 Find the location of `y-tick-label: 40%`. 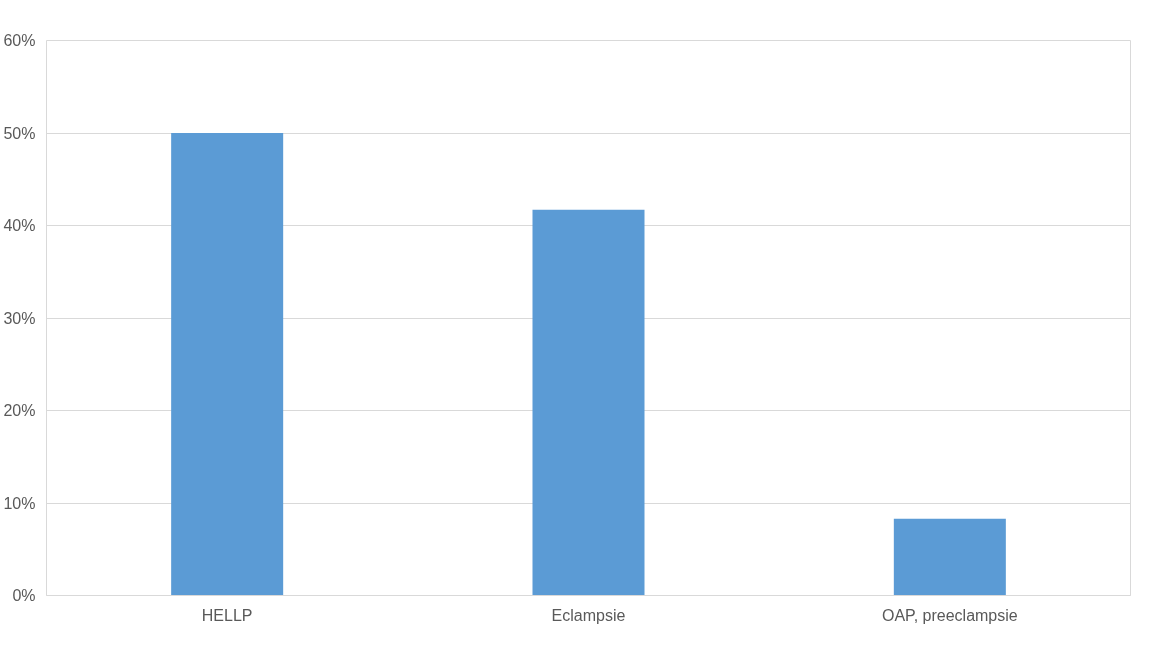

y-tick-label: 40% is located at coordinates (19, 225).